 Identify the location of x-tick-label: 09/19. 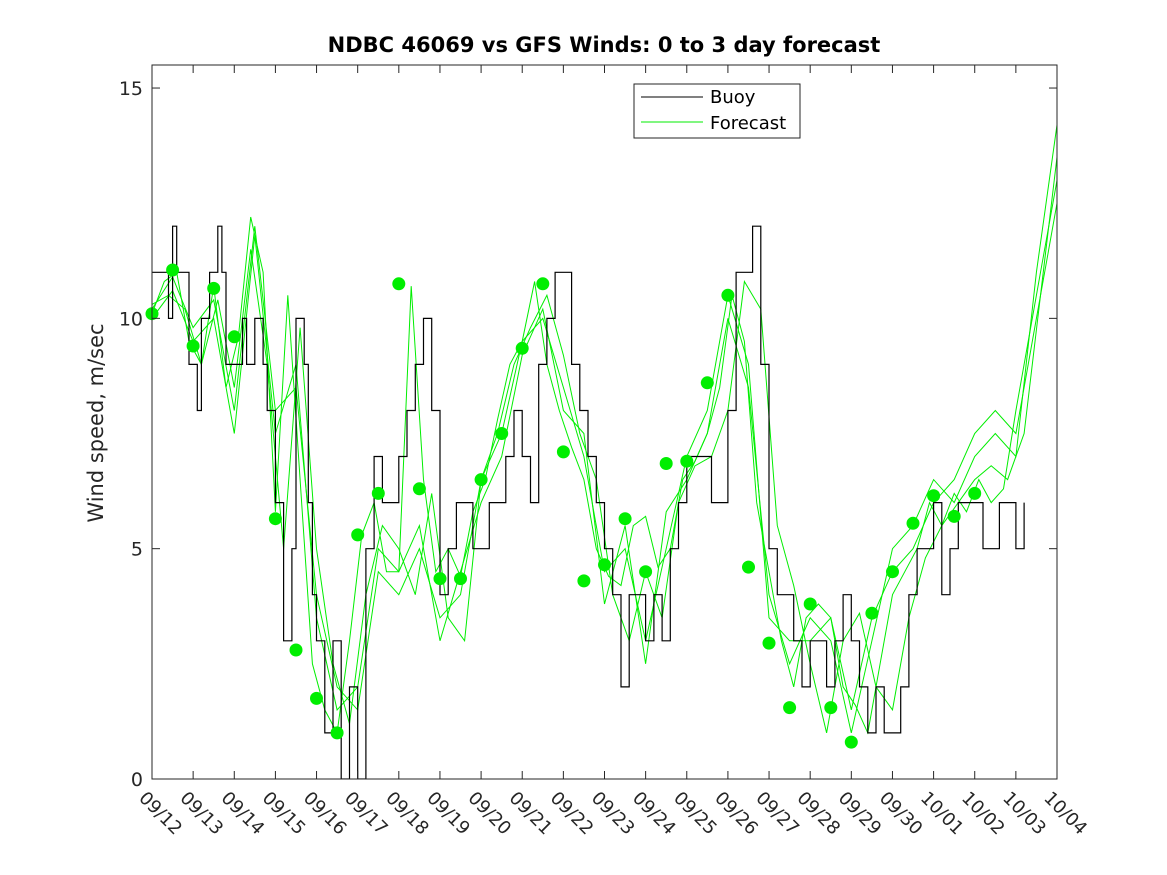
(448, 814).